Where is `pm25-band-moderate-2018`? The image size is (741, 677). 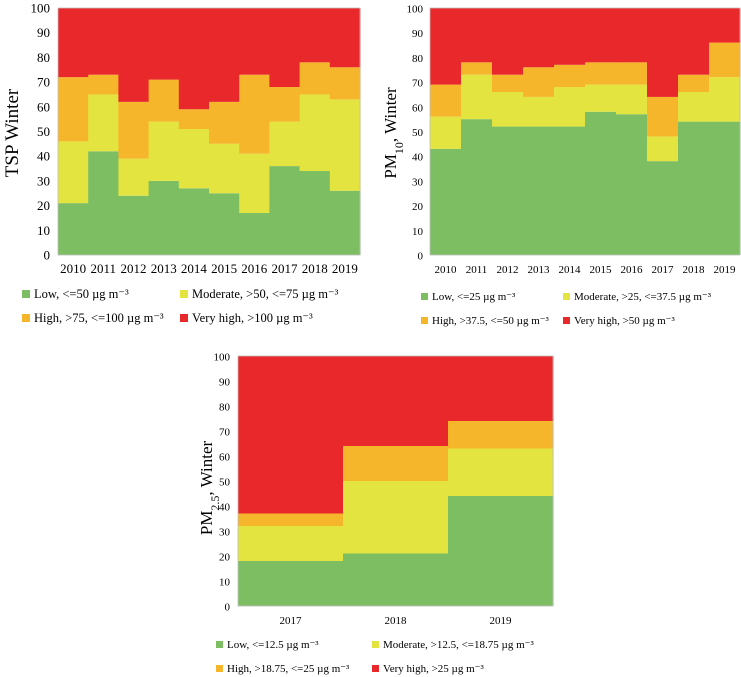
pm25-band-moderate-2018 is located at coordinates (396, 517).